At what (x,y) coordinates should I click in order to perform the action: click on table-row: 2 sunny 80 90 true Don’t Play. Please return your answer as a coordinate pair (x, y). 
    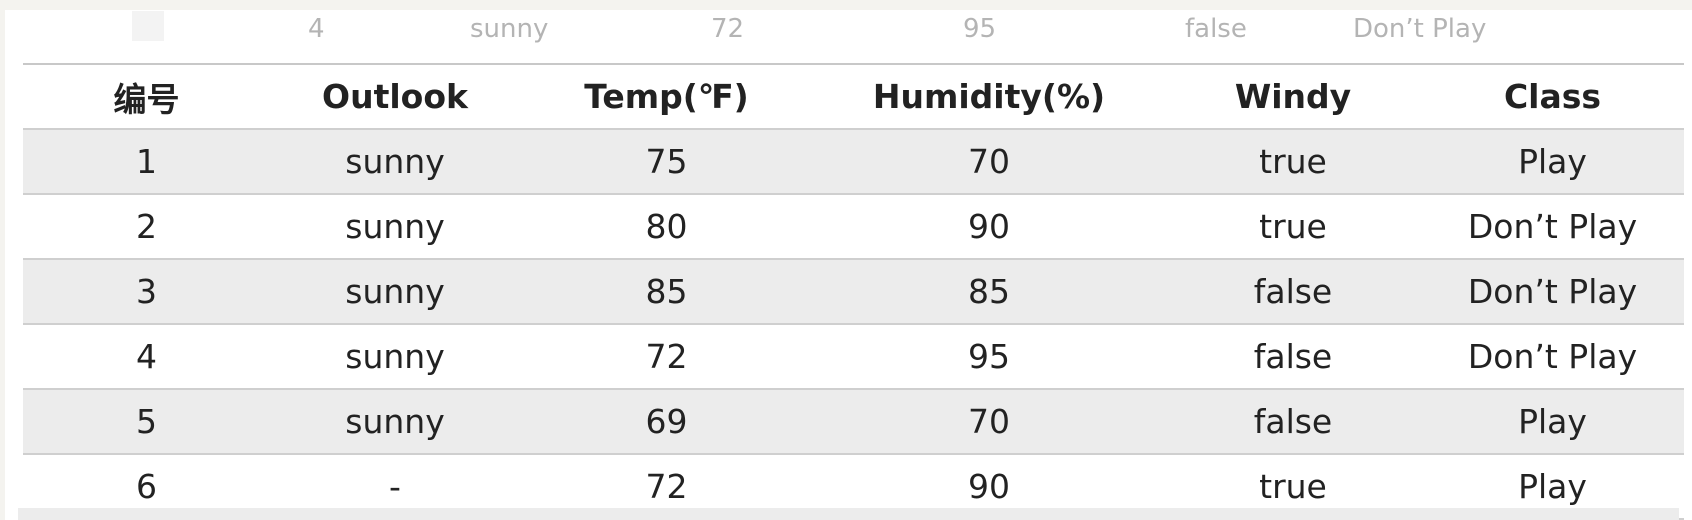
    Looking at the image, I should click on (853, 226).